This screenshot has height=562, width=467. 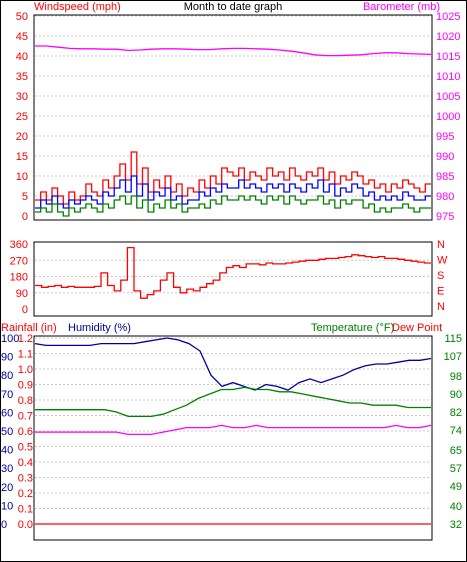 I want to click on temperature-axis-label: Temperature (°F), so click(x=352, y=328).